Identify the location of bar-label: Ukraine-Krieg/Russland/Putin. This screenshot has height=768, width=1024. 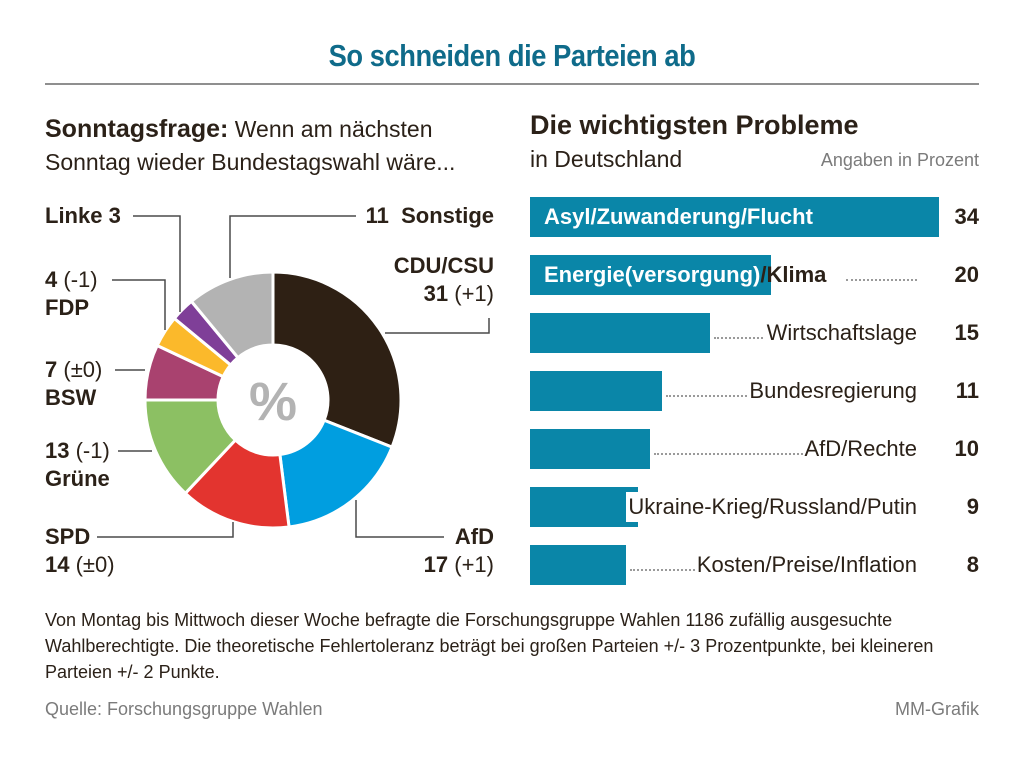
(771, 507).